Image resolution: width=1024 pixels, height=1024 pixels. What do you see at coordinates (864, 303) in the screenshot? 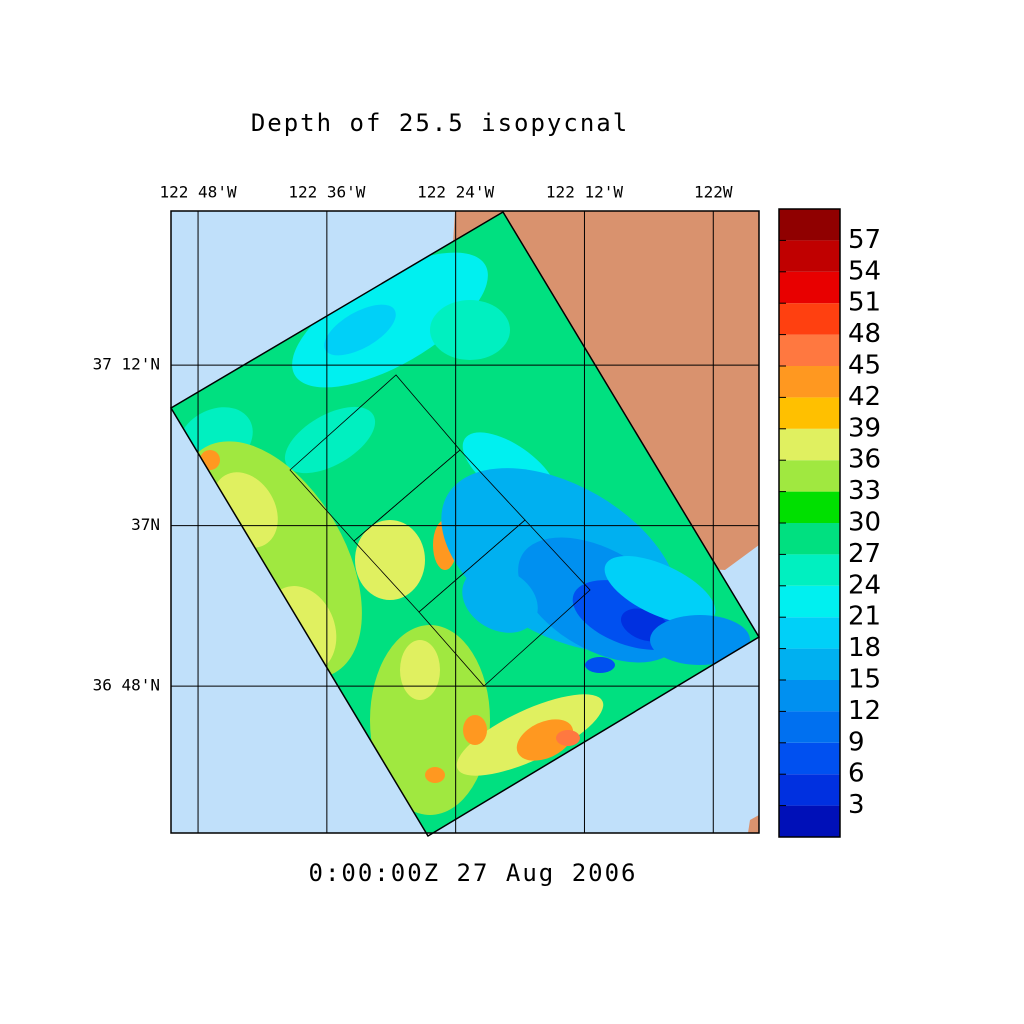
I see `colorbar-label: 51` at bounding box center [864, 303].